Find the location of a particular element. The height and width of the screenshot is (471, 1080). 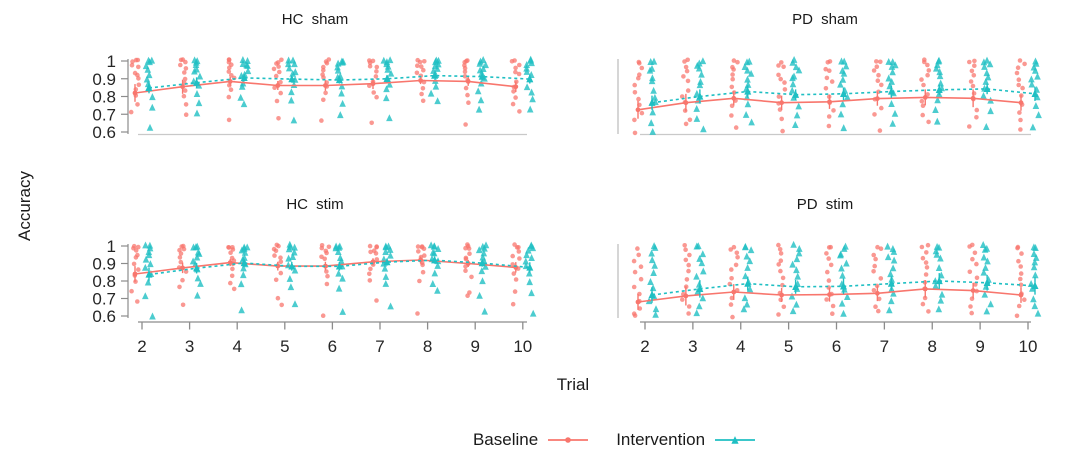

facet-hc-sham: 10.90.80.70.6 is located at coordinates (314, 97).